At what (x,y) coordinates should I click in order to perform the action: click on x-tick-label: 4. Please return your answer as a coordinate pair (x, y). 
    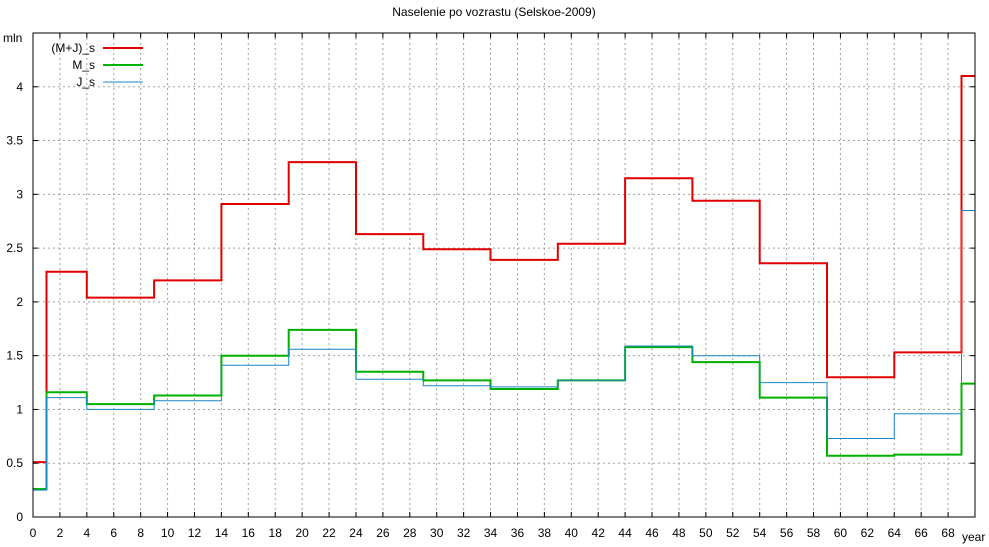
    Looking at the image, I should click on (86, 533).